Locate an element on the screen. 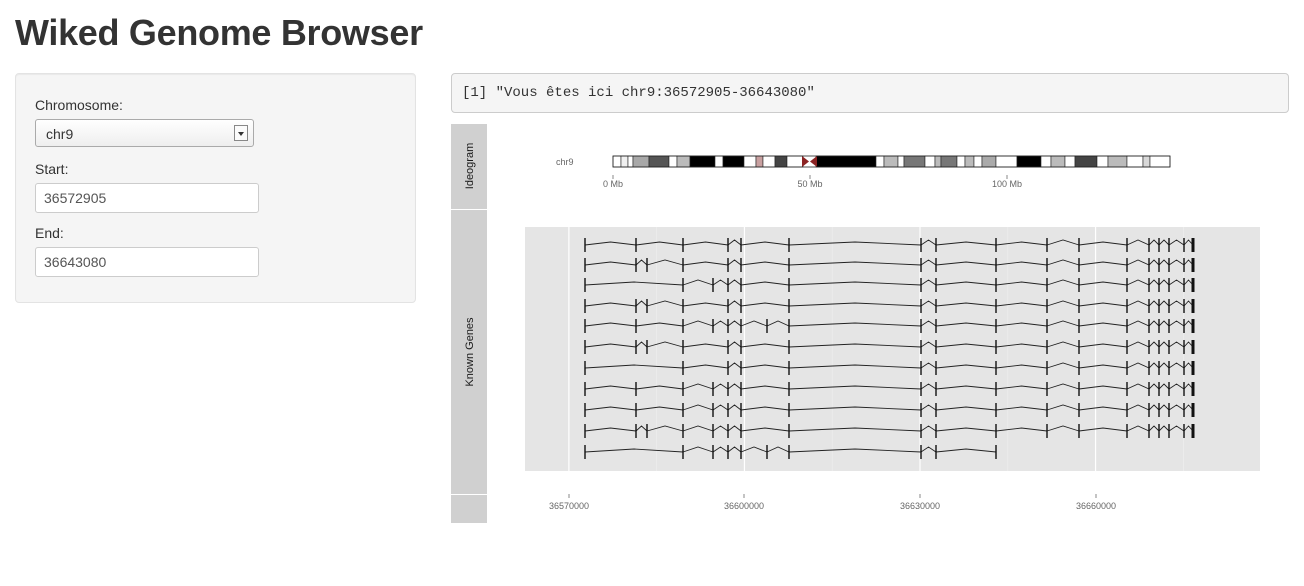 This screenshot has width=1304, height=586. chromosome-select: chr9 is located at coordinates (144, 133).